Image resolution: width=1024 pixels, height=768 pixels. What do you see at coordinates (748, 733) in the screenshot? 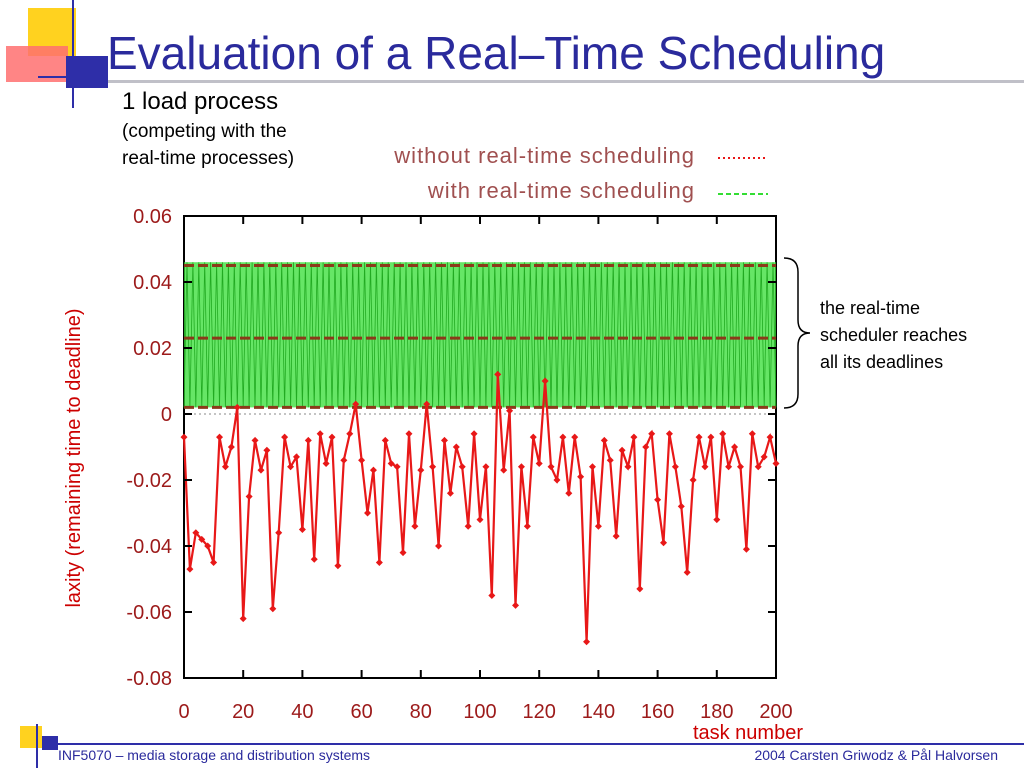
I see `x-axis-label: task number` at bounding box center [748, 733].